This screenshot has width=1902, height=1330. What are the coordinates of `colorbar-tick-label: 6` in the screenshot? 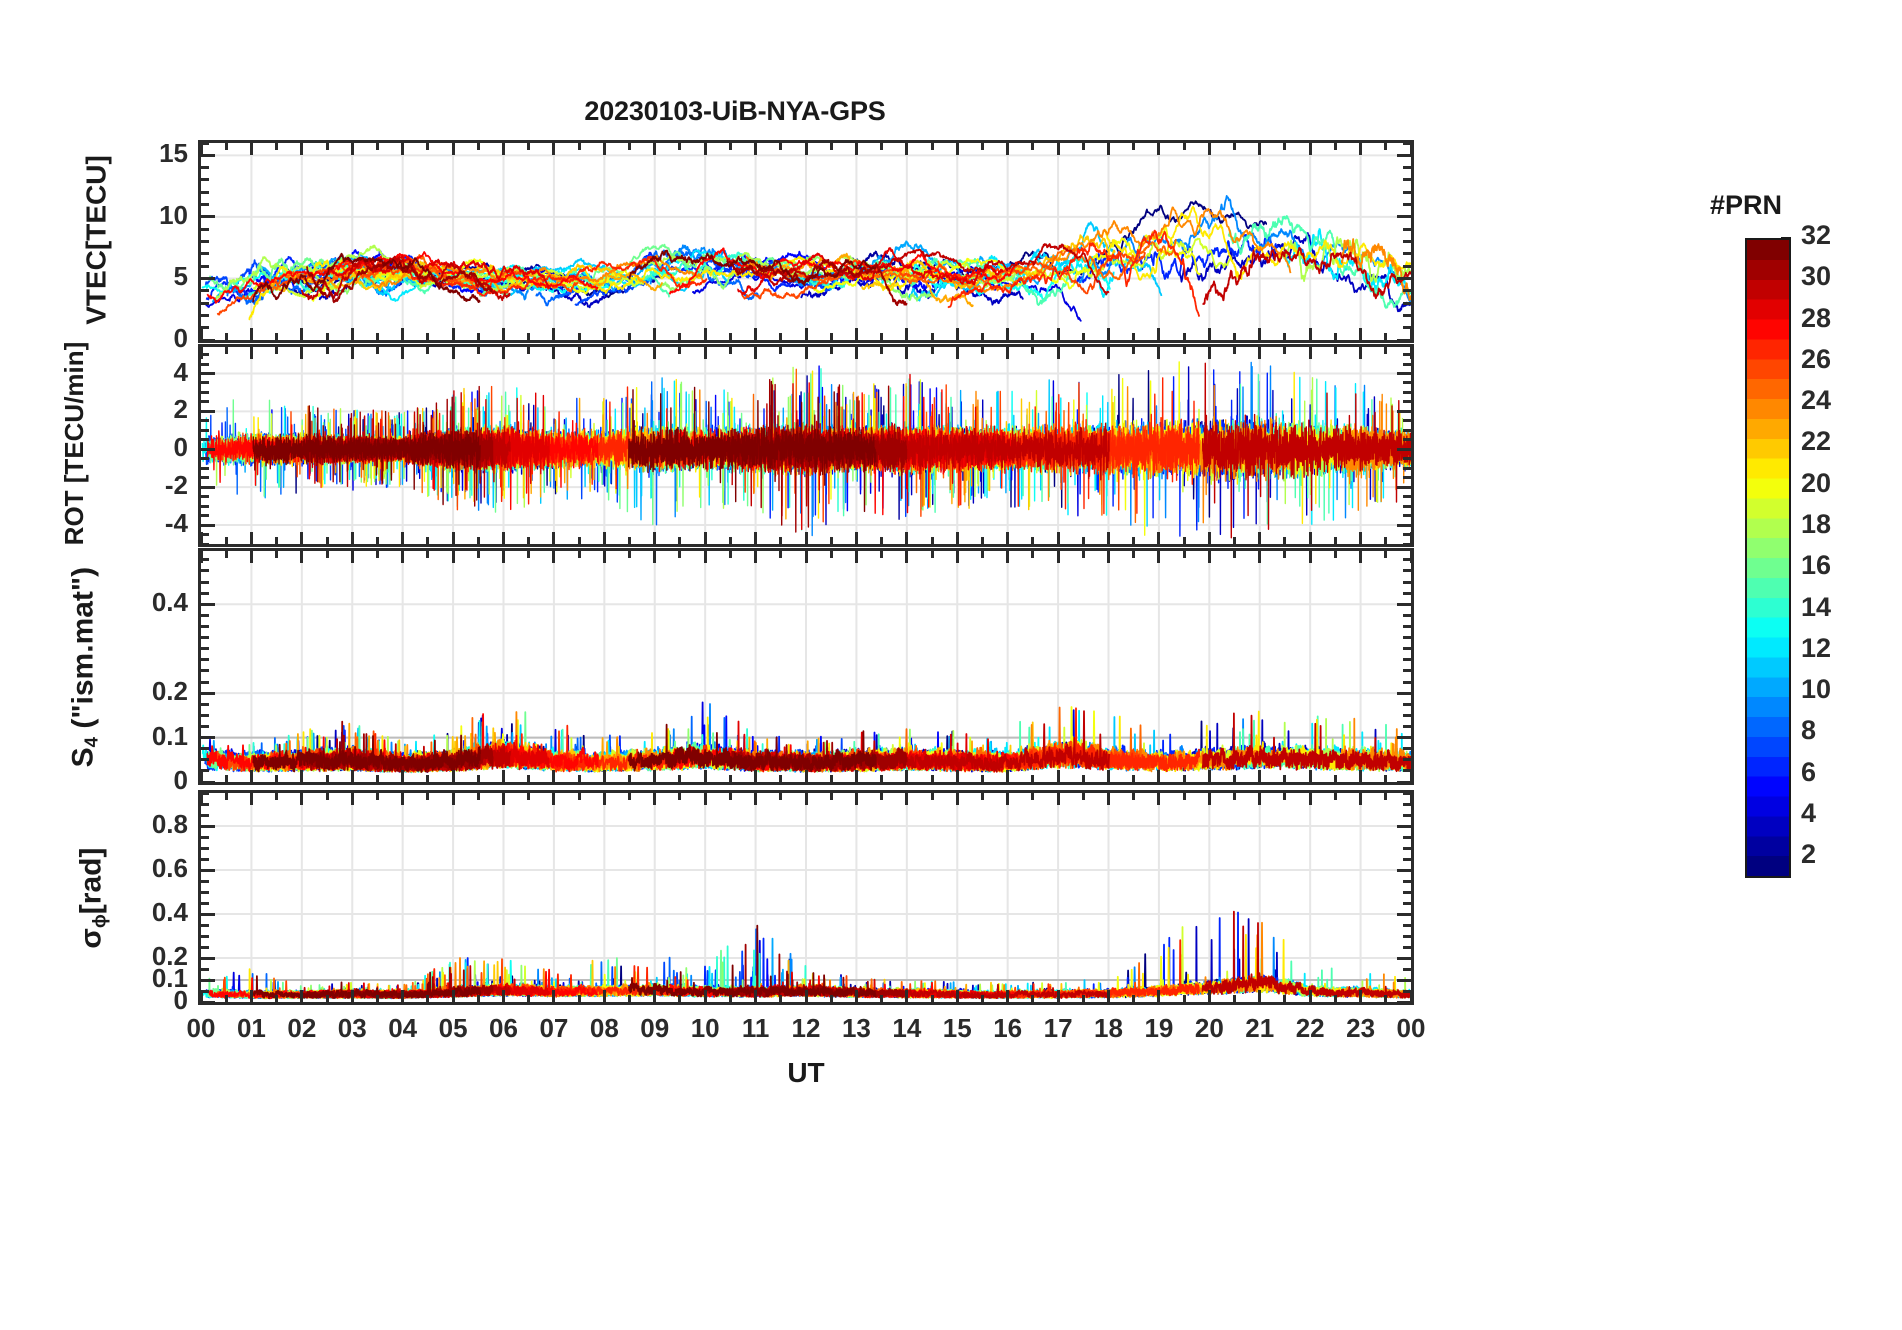 It's located at (1809, 771).